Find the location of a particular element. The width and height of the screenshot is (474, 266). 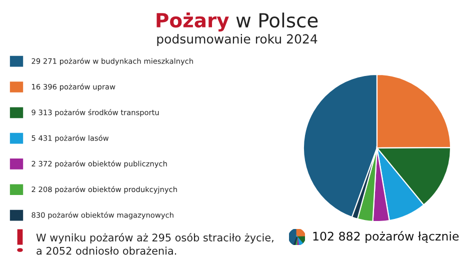

text: 102 882 pożarów łącznie is located at coordinates (386, 237).